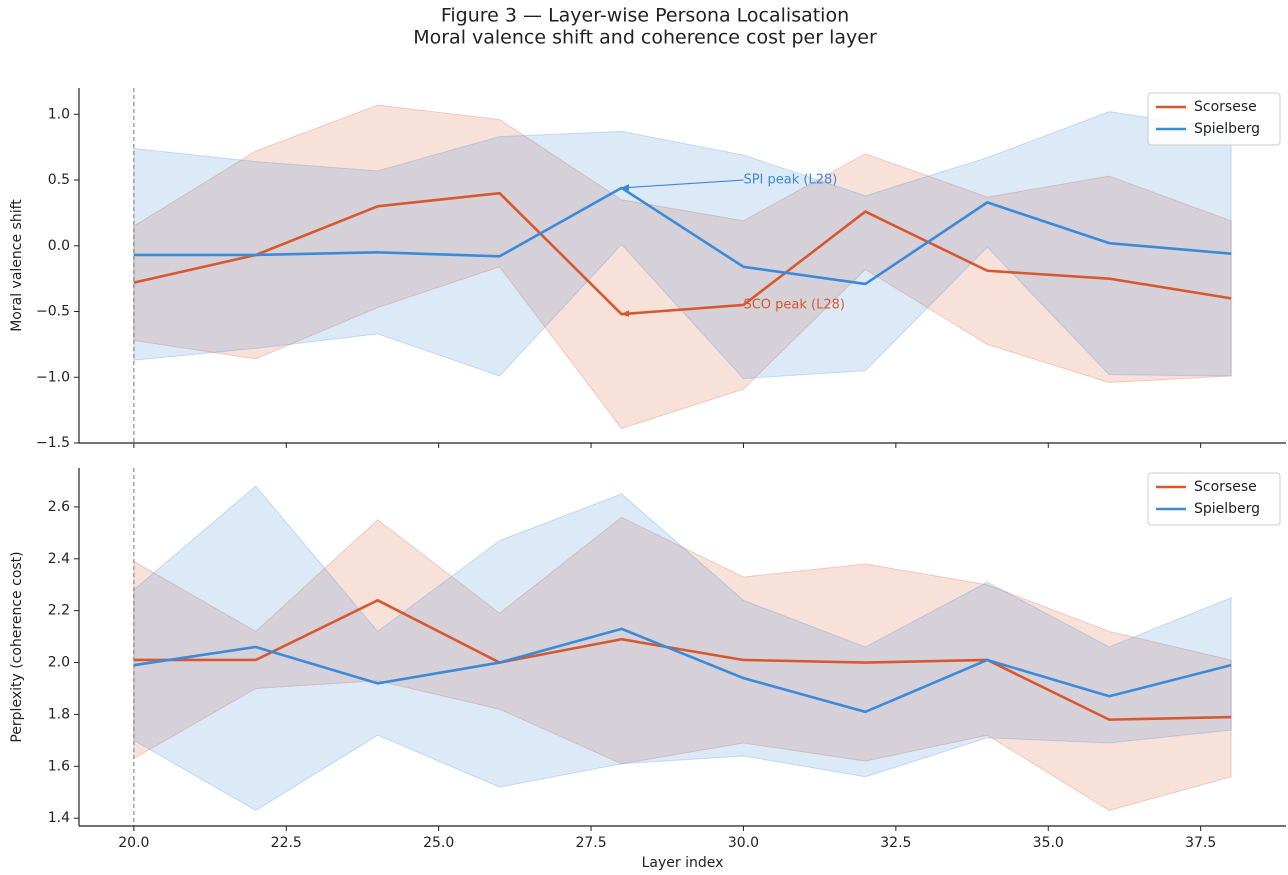  Describe the element at coordinates (17, 265) in the screenshot. I see `y-axis-label: Moral valence shift` at that location.